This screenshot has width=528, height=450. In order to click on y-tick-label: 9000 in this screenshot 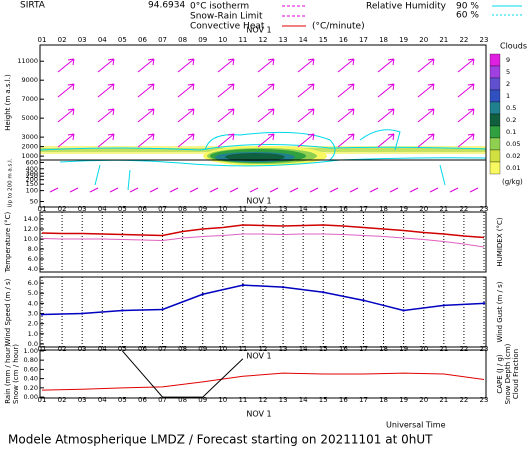, I will do `click(29, 80)`.